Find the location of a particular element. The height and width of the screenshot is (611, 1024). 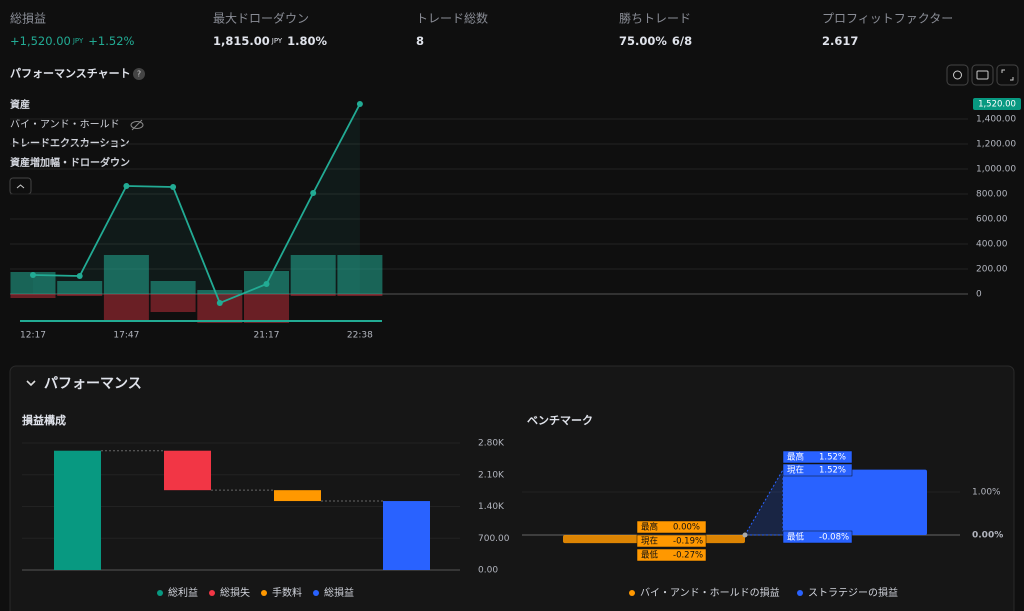

screenshot-button is located at coordinates (982, 75).